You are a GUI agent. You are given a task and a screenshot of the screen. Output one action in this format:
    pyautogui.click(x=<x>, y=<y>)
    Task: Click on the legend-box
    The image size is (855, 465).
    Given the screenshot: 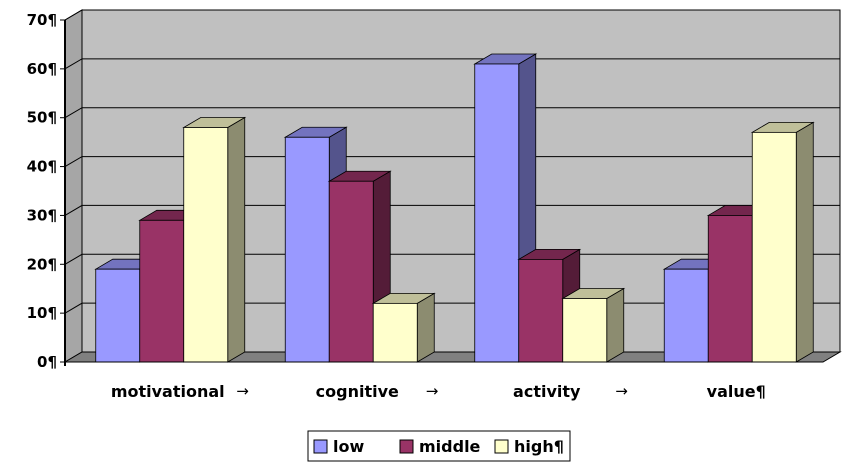 What is the action you would take?
    pyautogui.click(x=439, y=446)
    